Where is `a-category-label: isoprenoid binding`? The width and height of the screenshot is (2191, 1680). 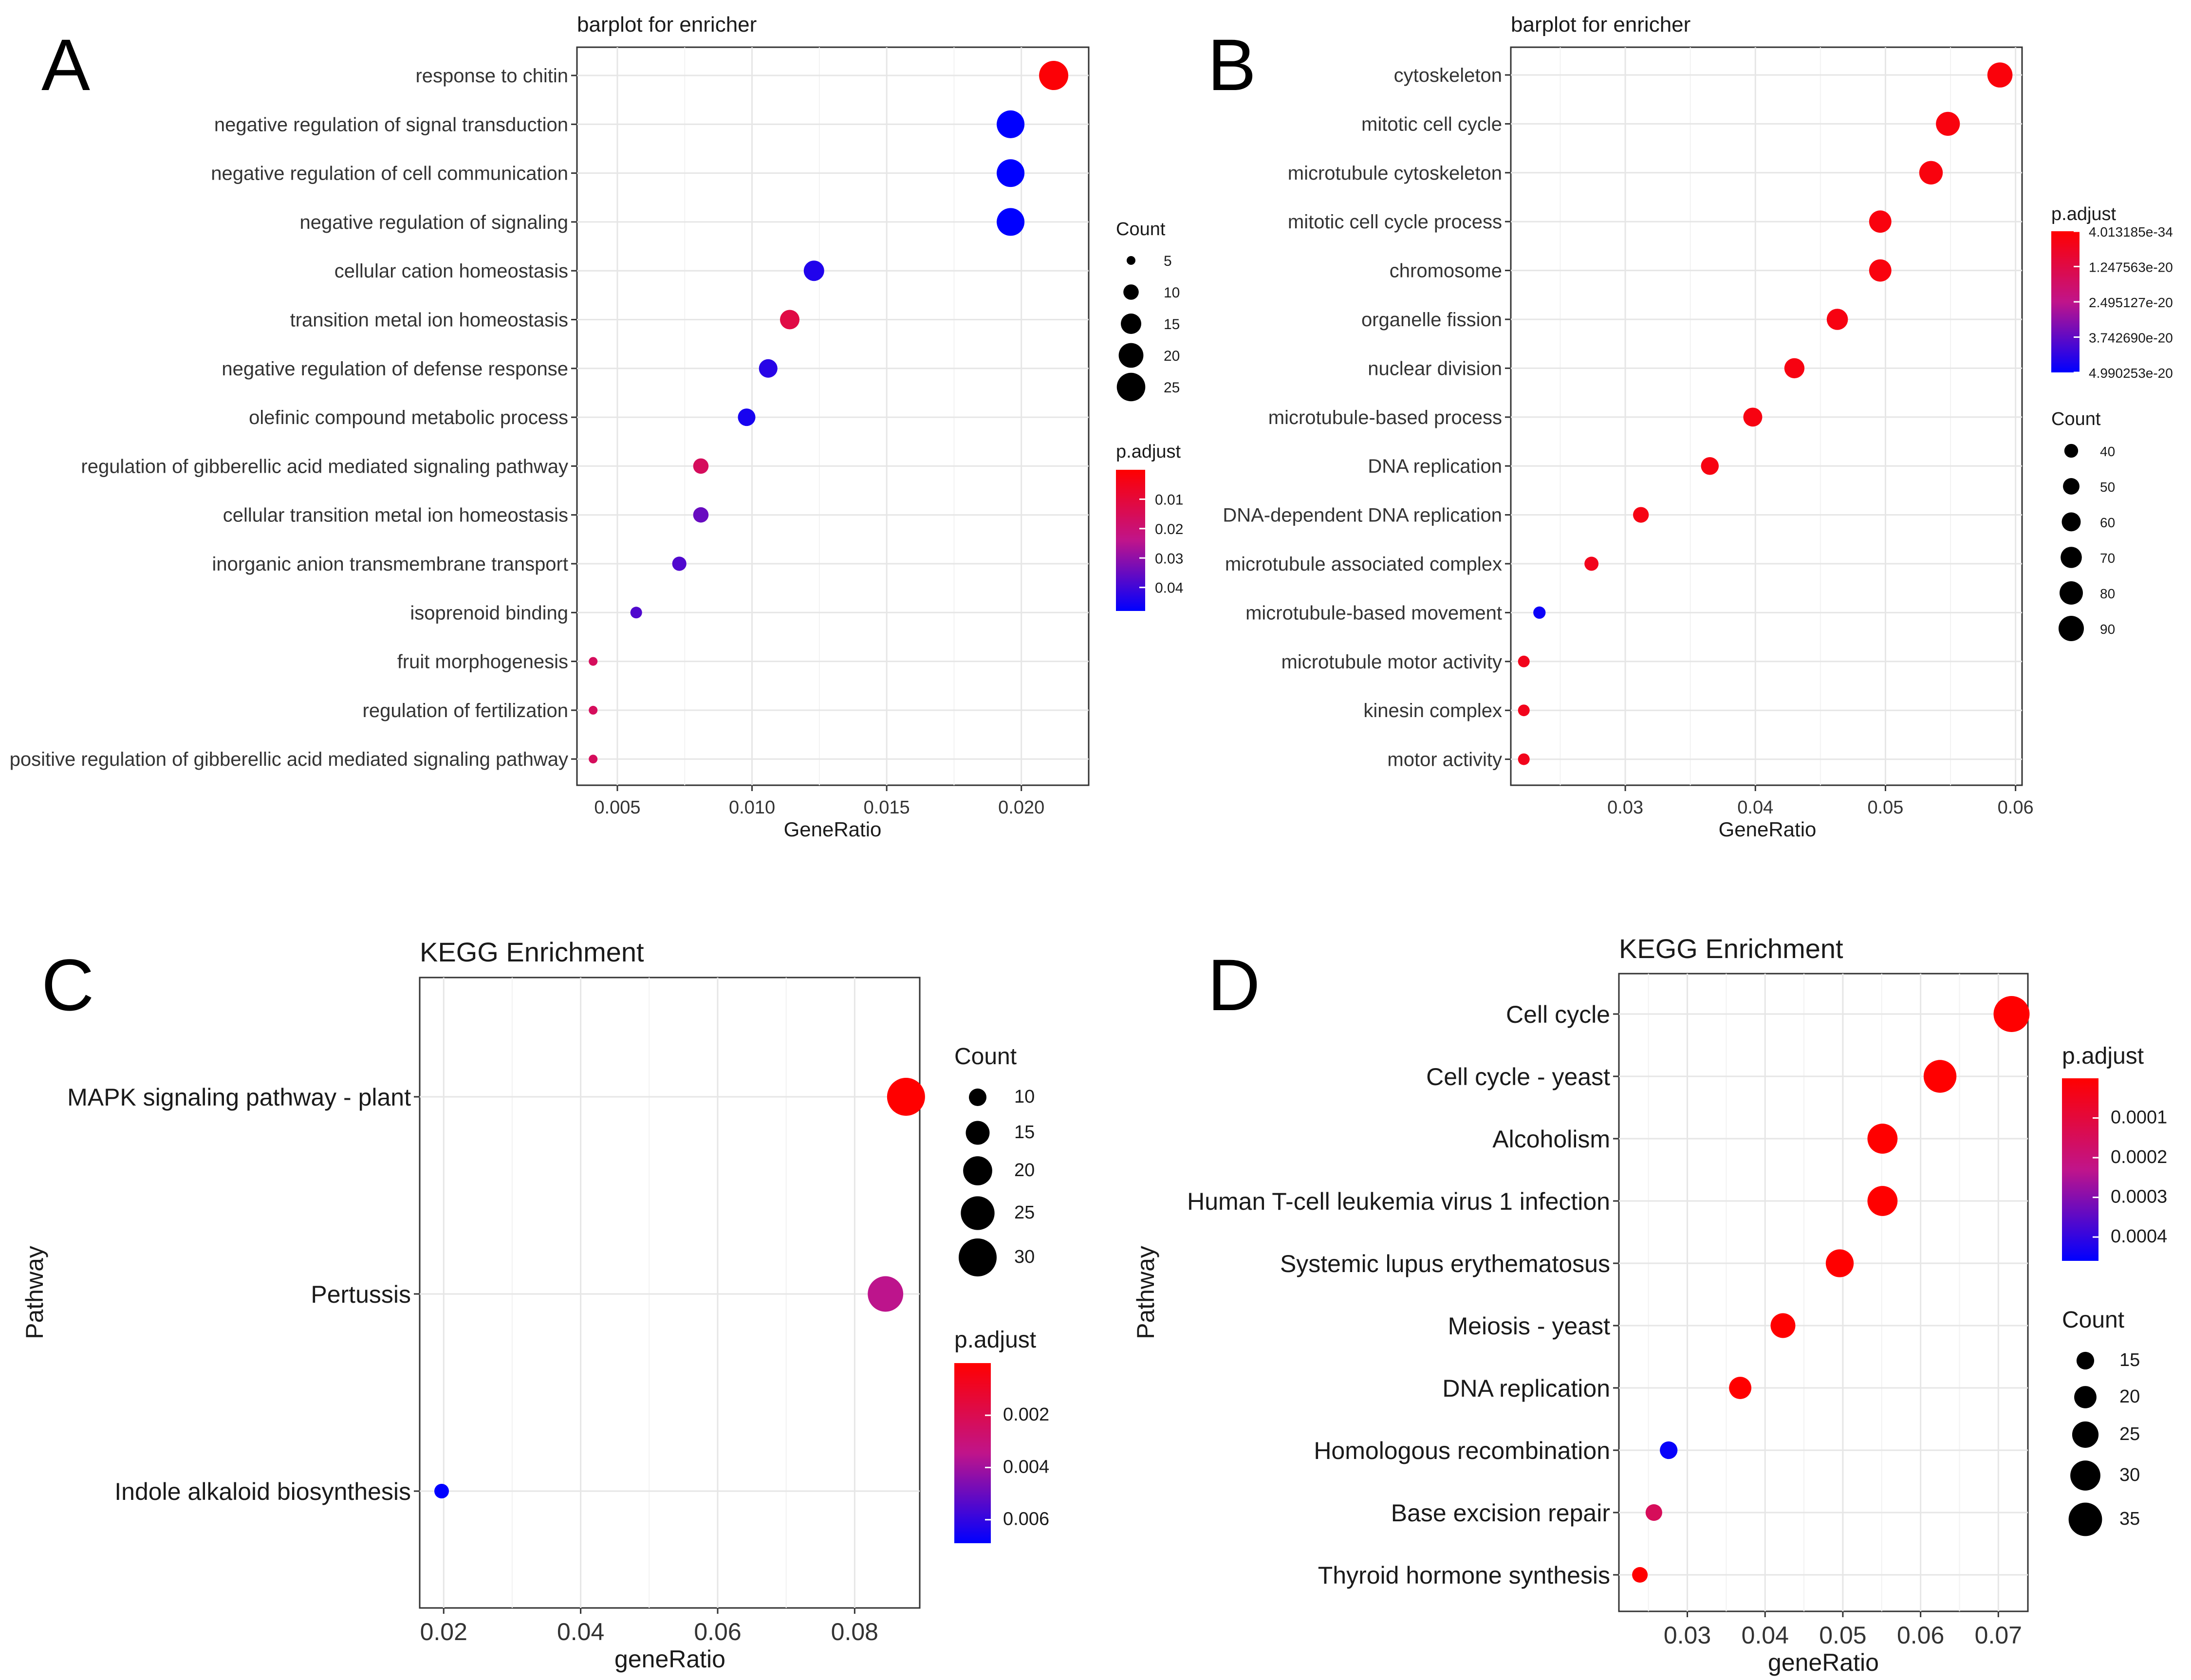
a-category-label: isoprenoid binding is located at coordinates (489, 613).